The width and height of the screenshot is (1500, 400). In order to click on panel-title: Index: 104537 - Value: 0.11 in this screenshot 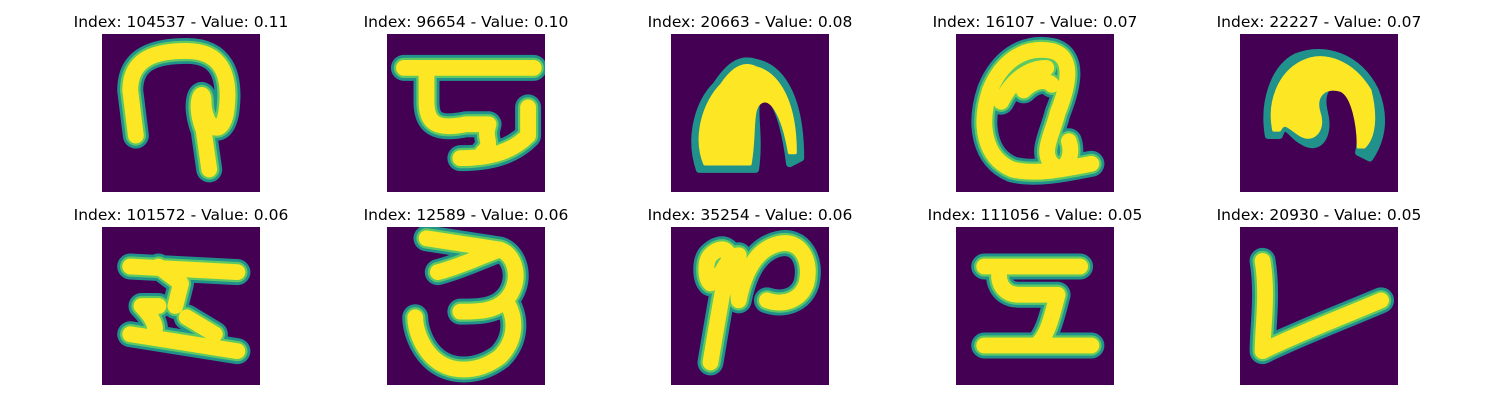, I will do `click(181, 22)`.